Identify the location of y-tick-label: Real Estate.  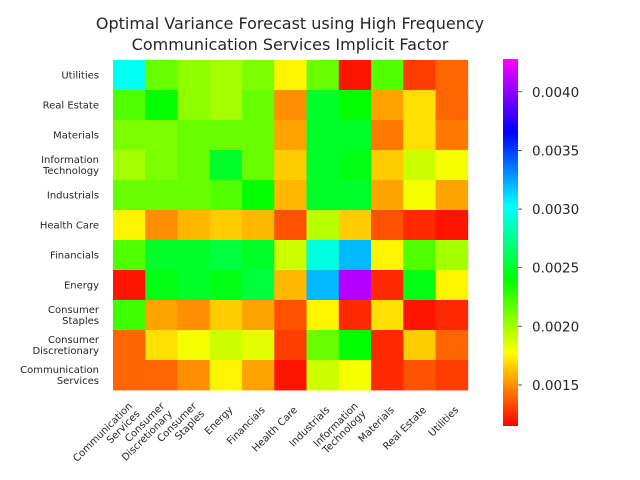
(71, 106).